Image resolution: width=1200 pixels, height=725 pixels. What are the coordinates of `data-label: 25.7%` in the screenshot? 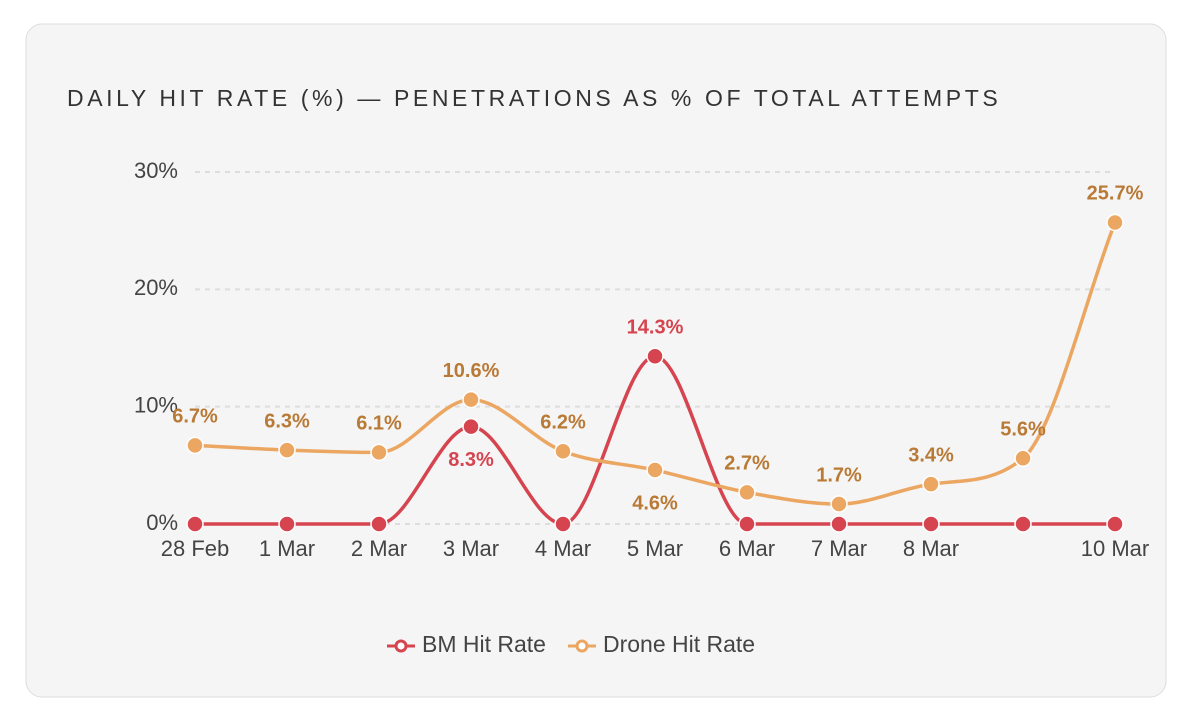 It's located at (1115, 194).